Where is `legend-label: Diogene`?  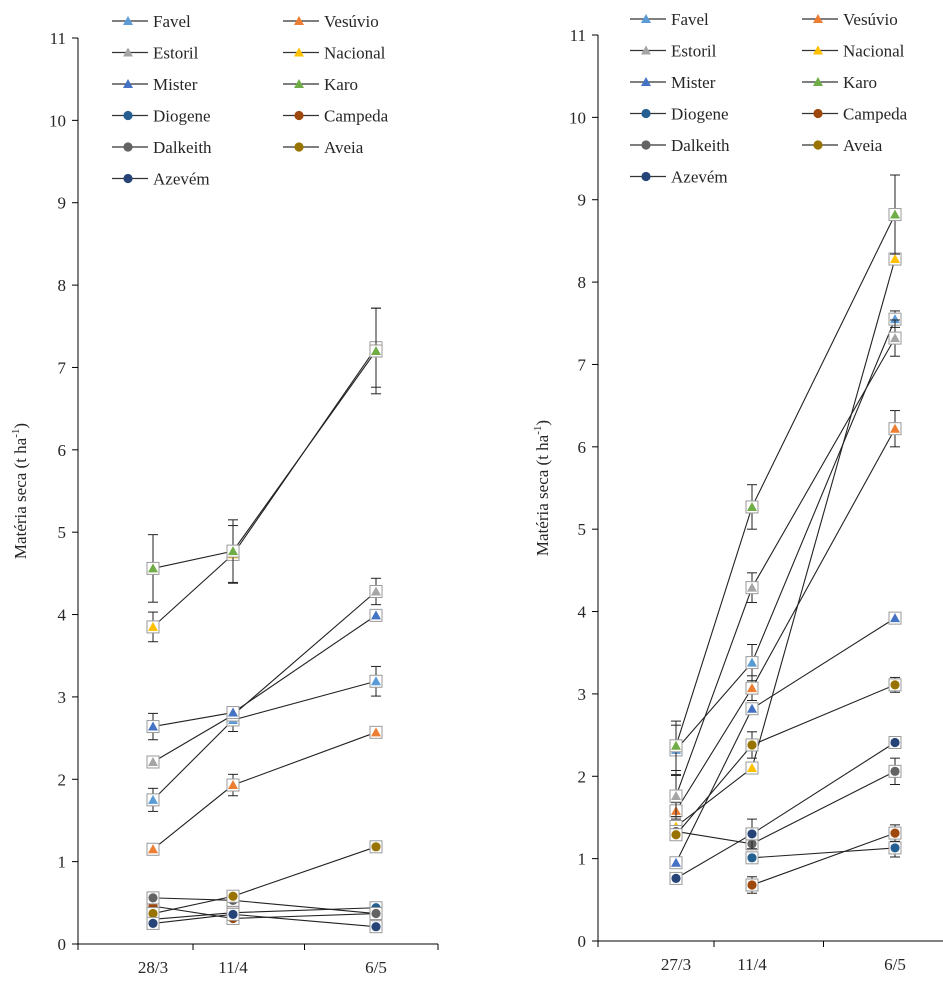
legend-label: Diogene is located at coordinates (700, 114).